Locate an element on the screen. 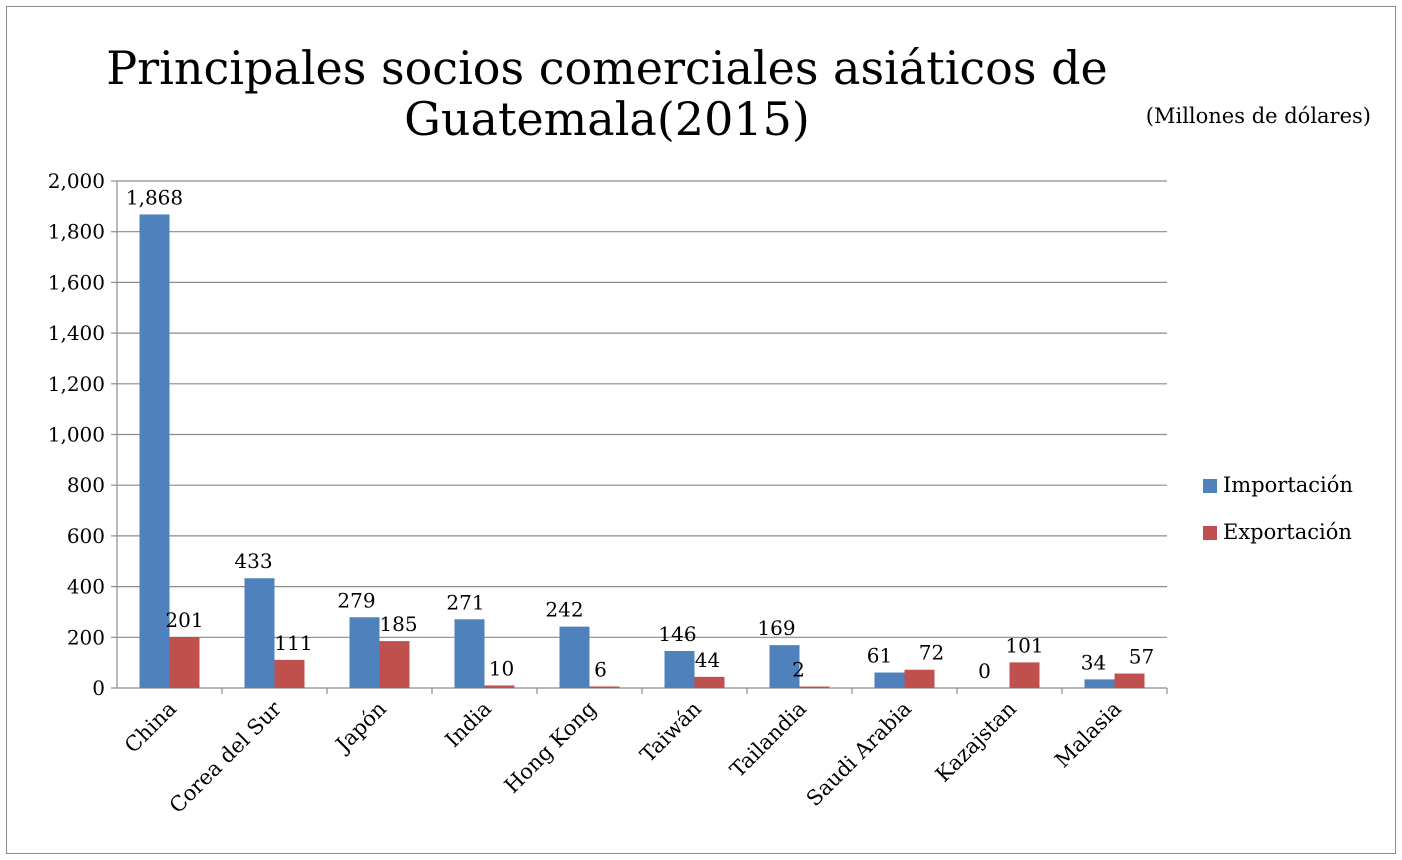 The height and width of the screenshot is (860, 1402). data-label: 2 is located at coordinates (798, 670).